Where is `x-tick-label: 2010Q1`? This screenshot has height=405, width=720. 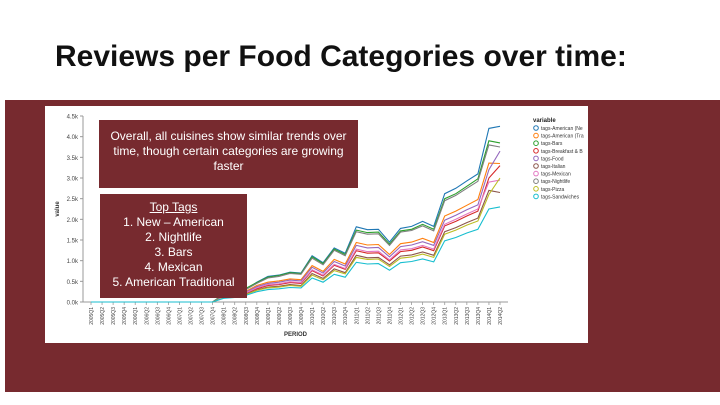
x-tick-label: 2010Q1 is located at coordinates (313, 316).